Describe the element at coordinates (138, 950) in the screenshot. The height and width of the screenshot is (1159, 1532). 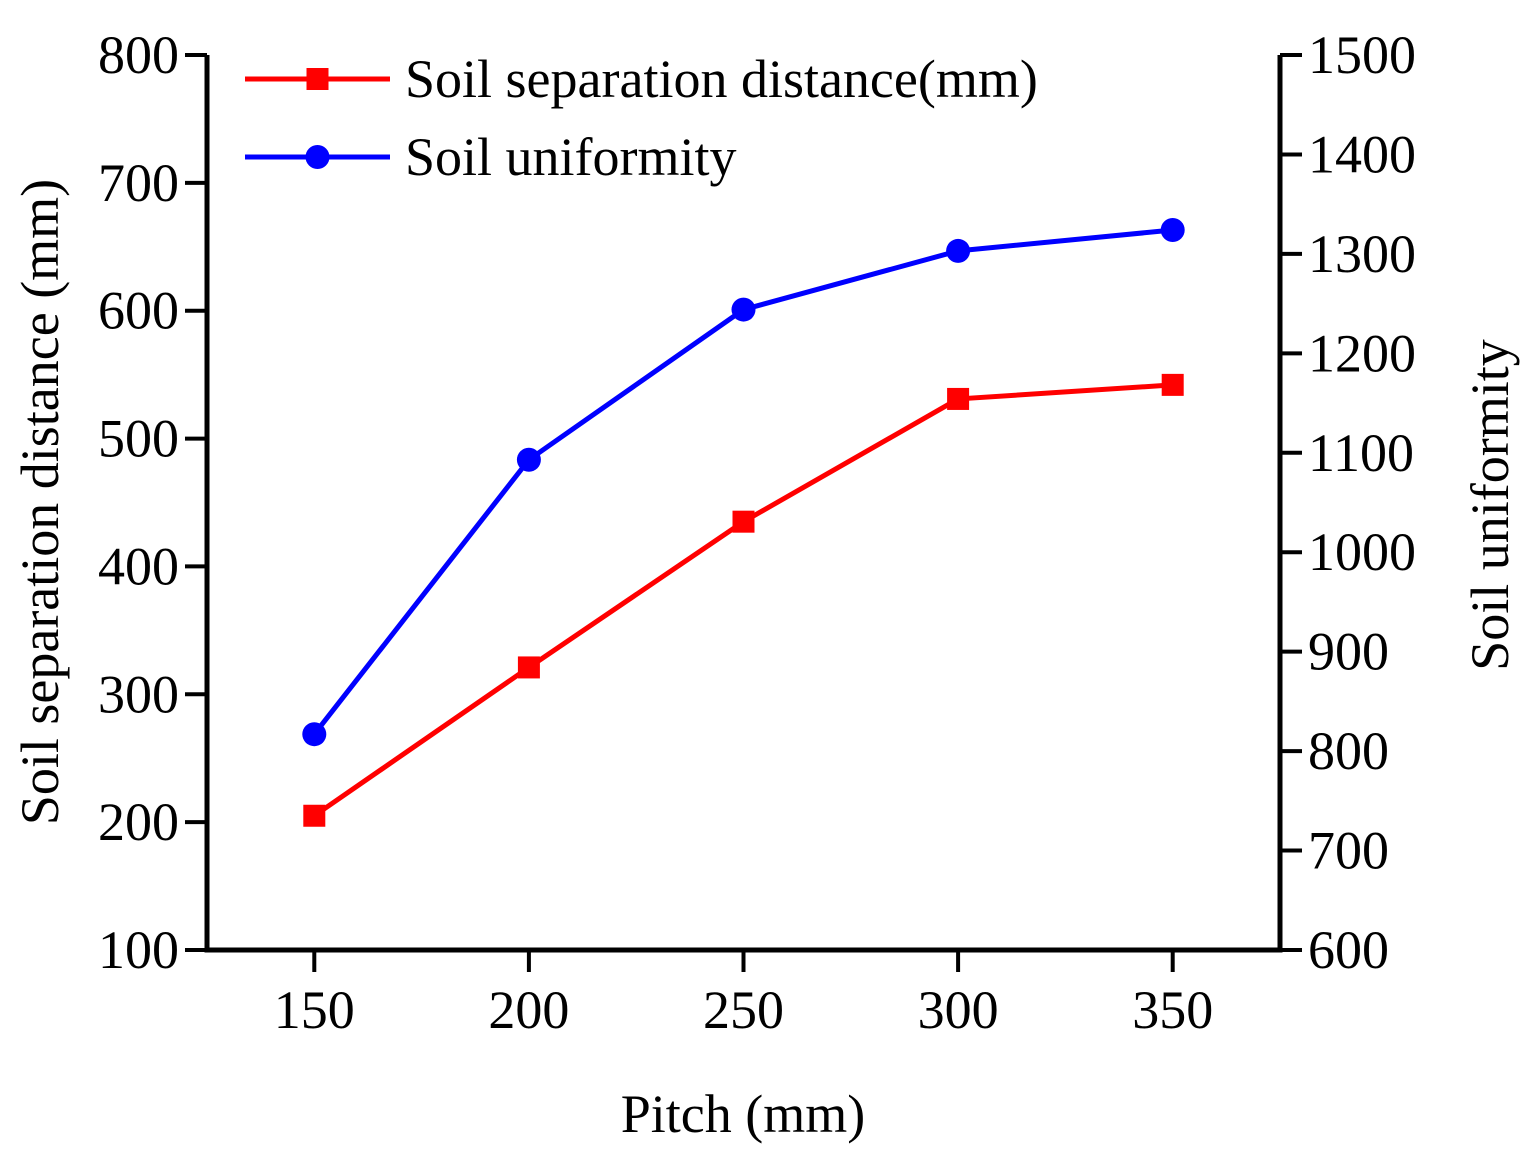
I see `y-tick-label-left: 100` at that location.